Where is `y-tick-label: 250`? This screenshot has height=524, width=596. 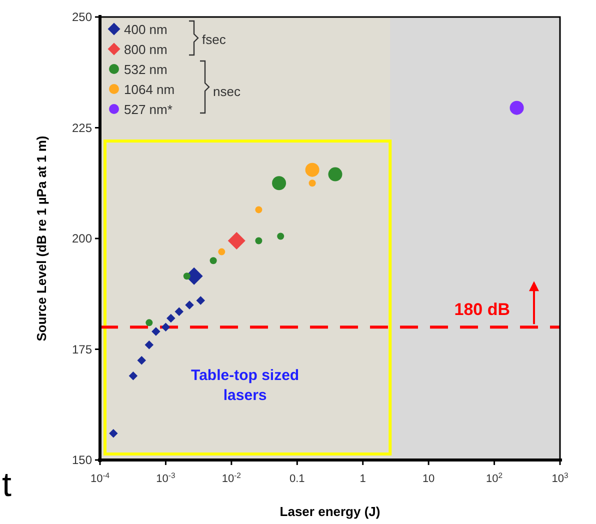 y-tick-label: 250 is located at coordinates (82, 17).